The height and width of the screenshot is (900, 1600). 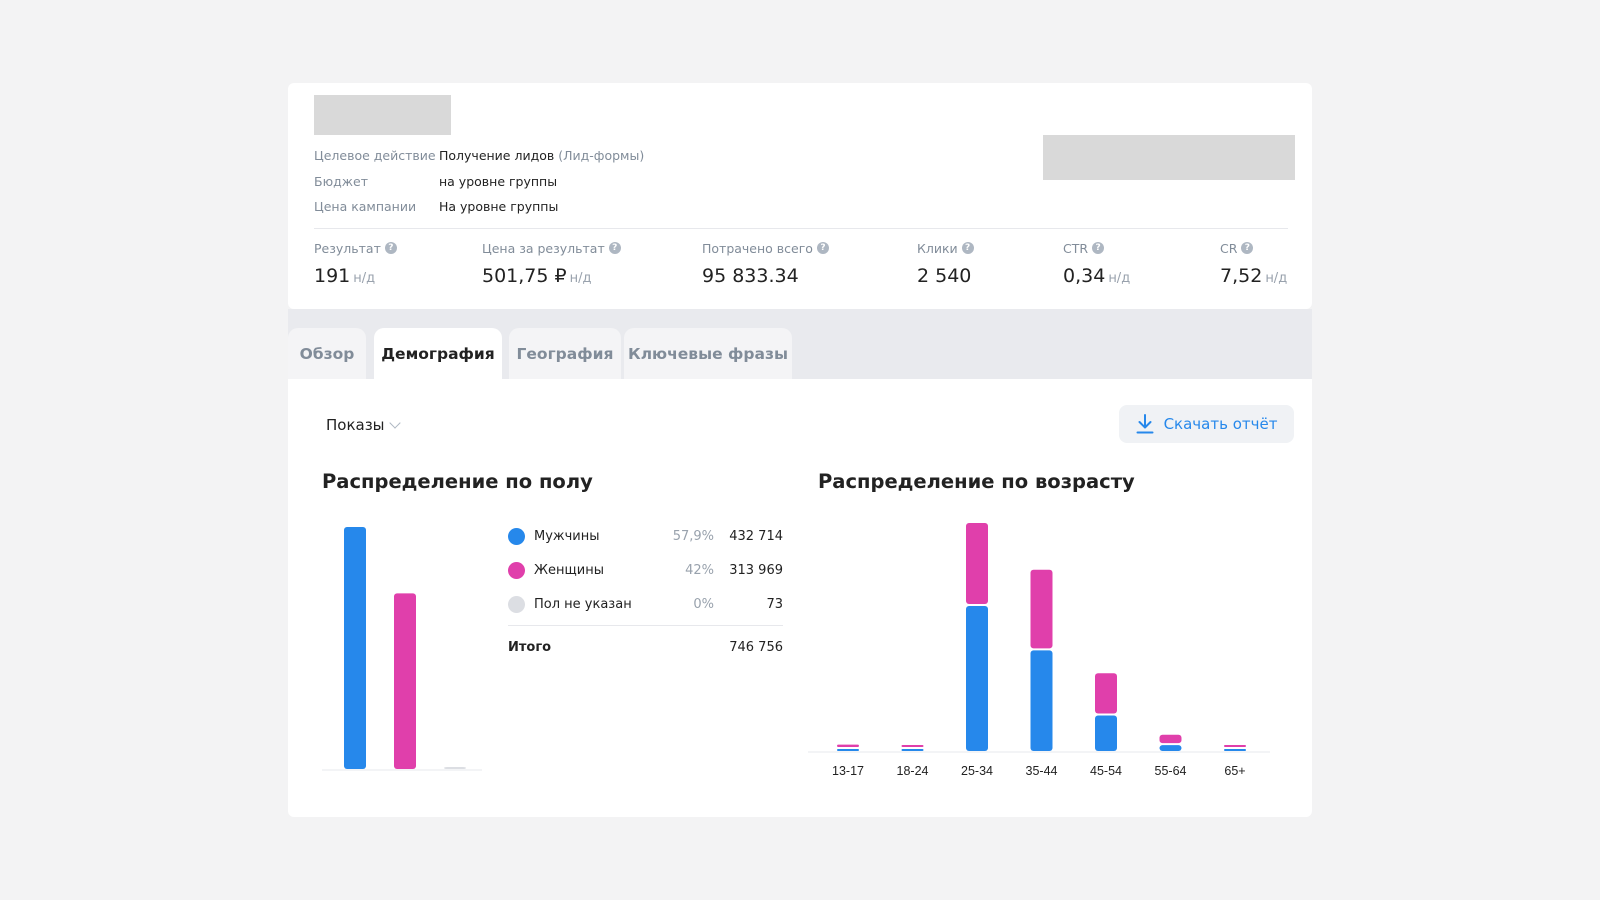 I want to click on age-bar-18-24-female, so click(x=912, y=746).